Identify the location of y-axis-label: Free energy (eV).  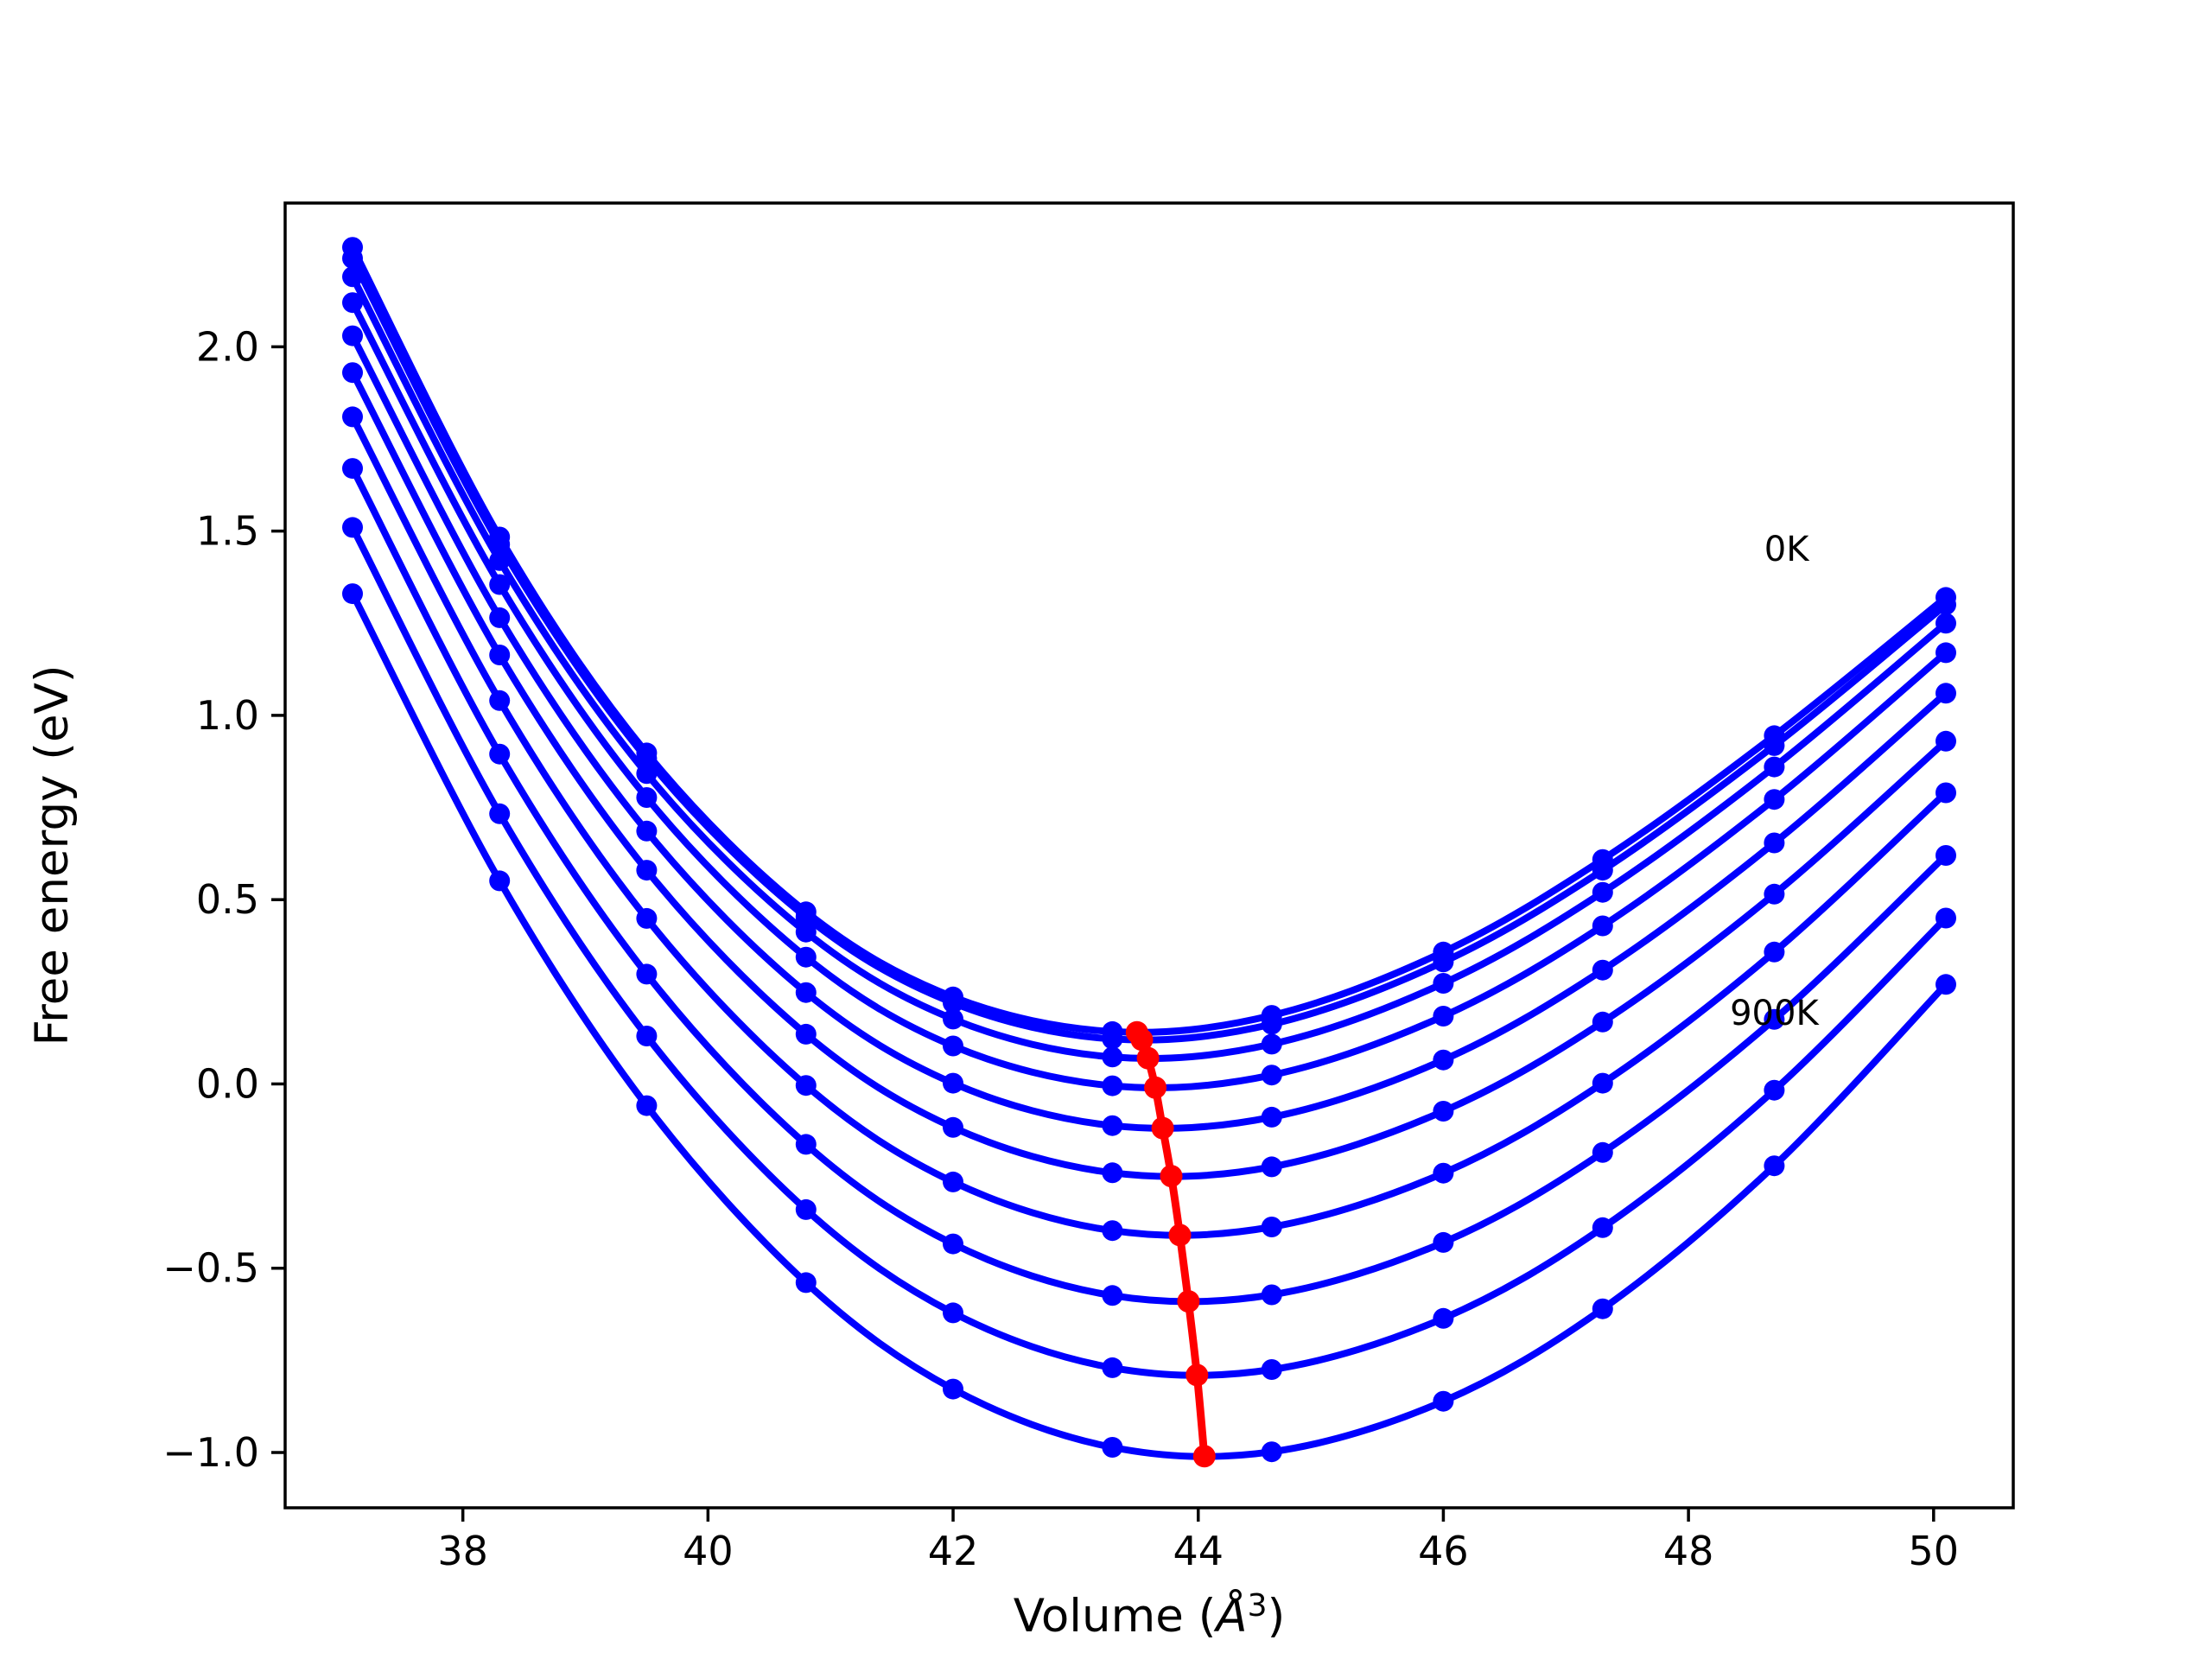
(52, 855).